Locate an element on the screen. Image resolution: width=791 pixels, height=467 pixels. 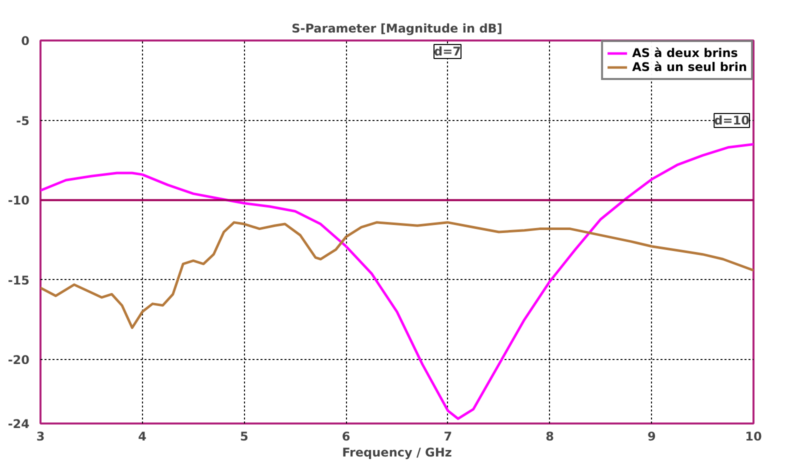
x-tick-label: 4 is located at coordinates (142, 437).